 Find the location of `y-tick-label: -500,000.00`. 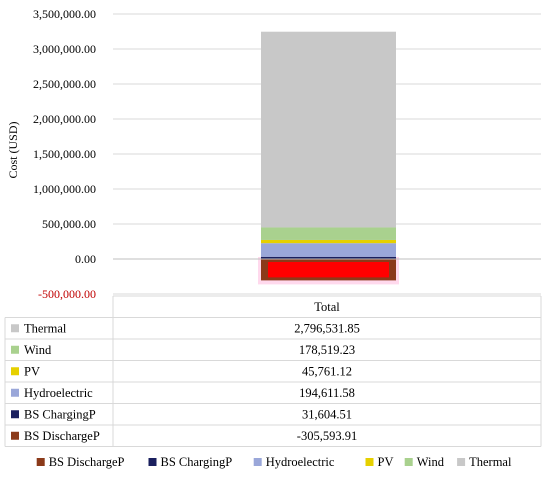

y-tick-label: -500,000.00 is located at coordinates (67, 294).